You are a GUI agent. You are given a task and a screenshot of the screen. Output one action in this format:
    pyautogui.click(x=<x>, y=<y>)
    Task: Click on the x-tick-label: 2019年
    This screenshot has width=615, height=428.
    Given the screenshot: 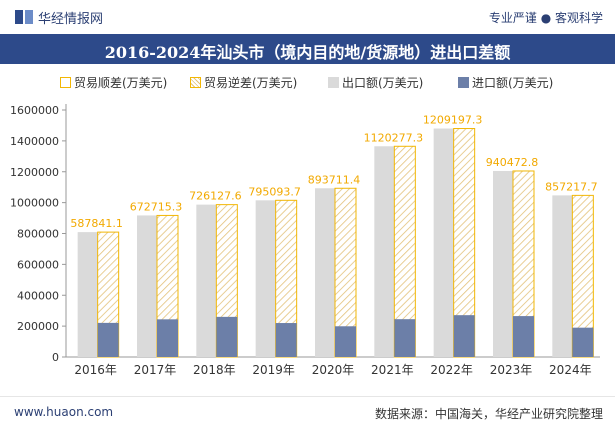 What is the action you would take?
    pyautogui.click(x=273, y=370)
    